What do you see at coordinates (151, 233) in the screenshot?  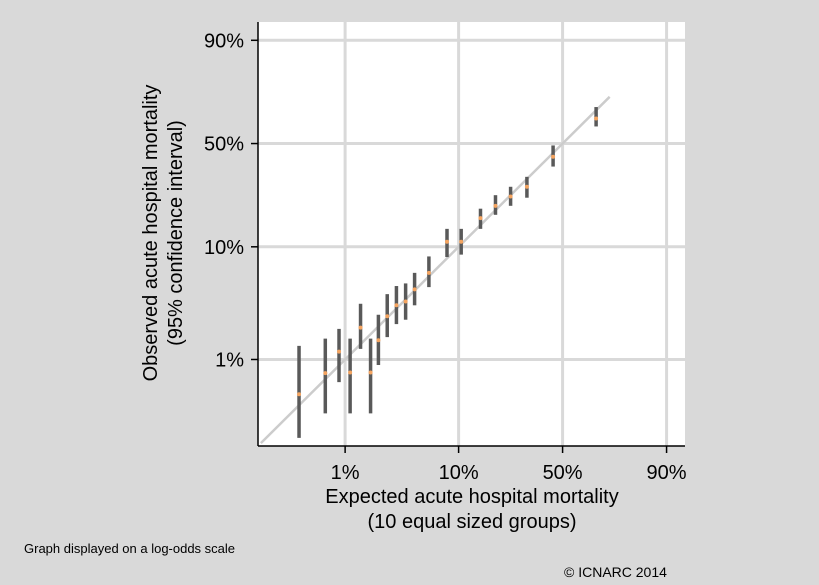 I see `y-axis-title-line1: Observed acute hospital mortality` at bounding box center [151, 233].